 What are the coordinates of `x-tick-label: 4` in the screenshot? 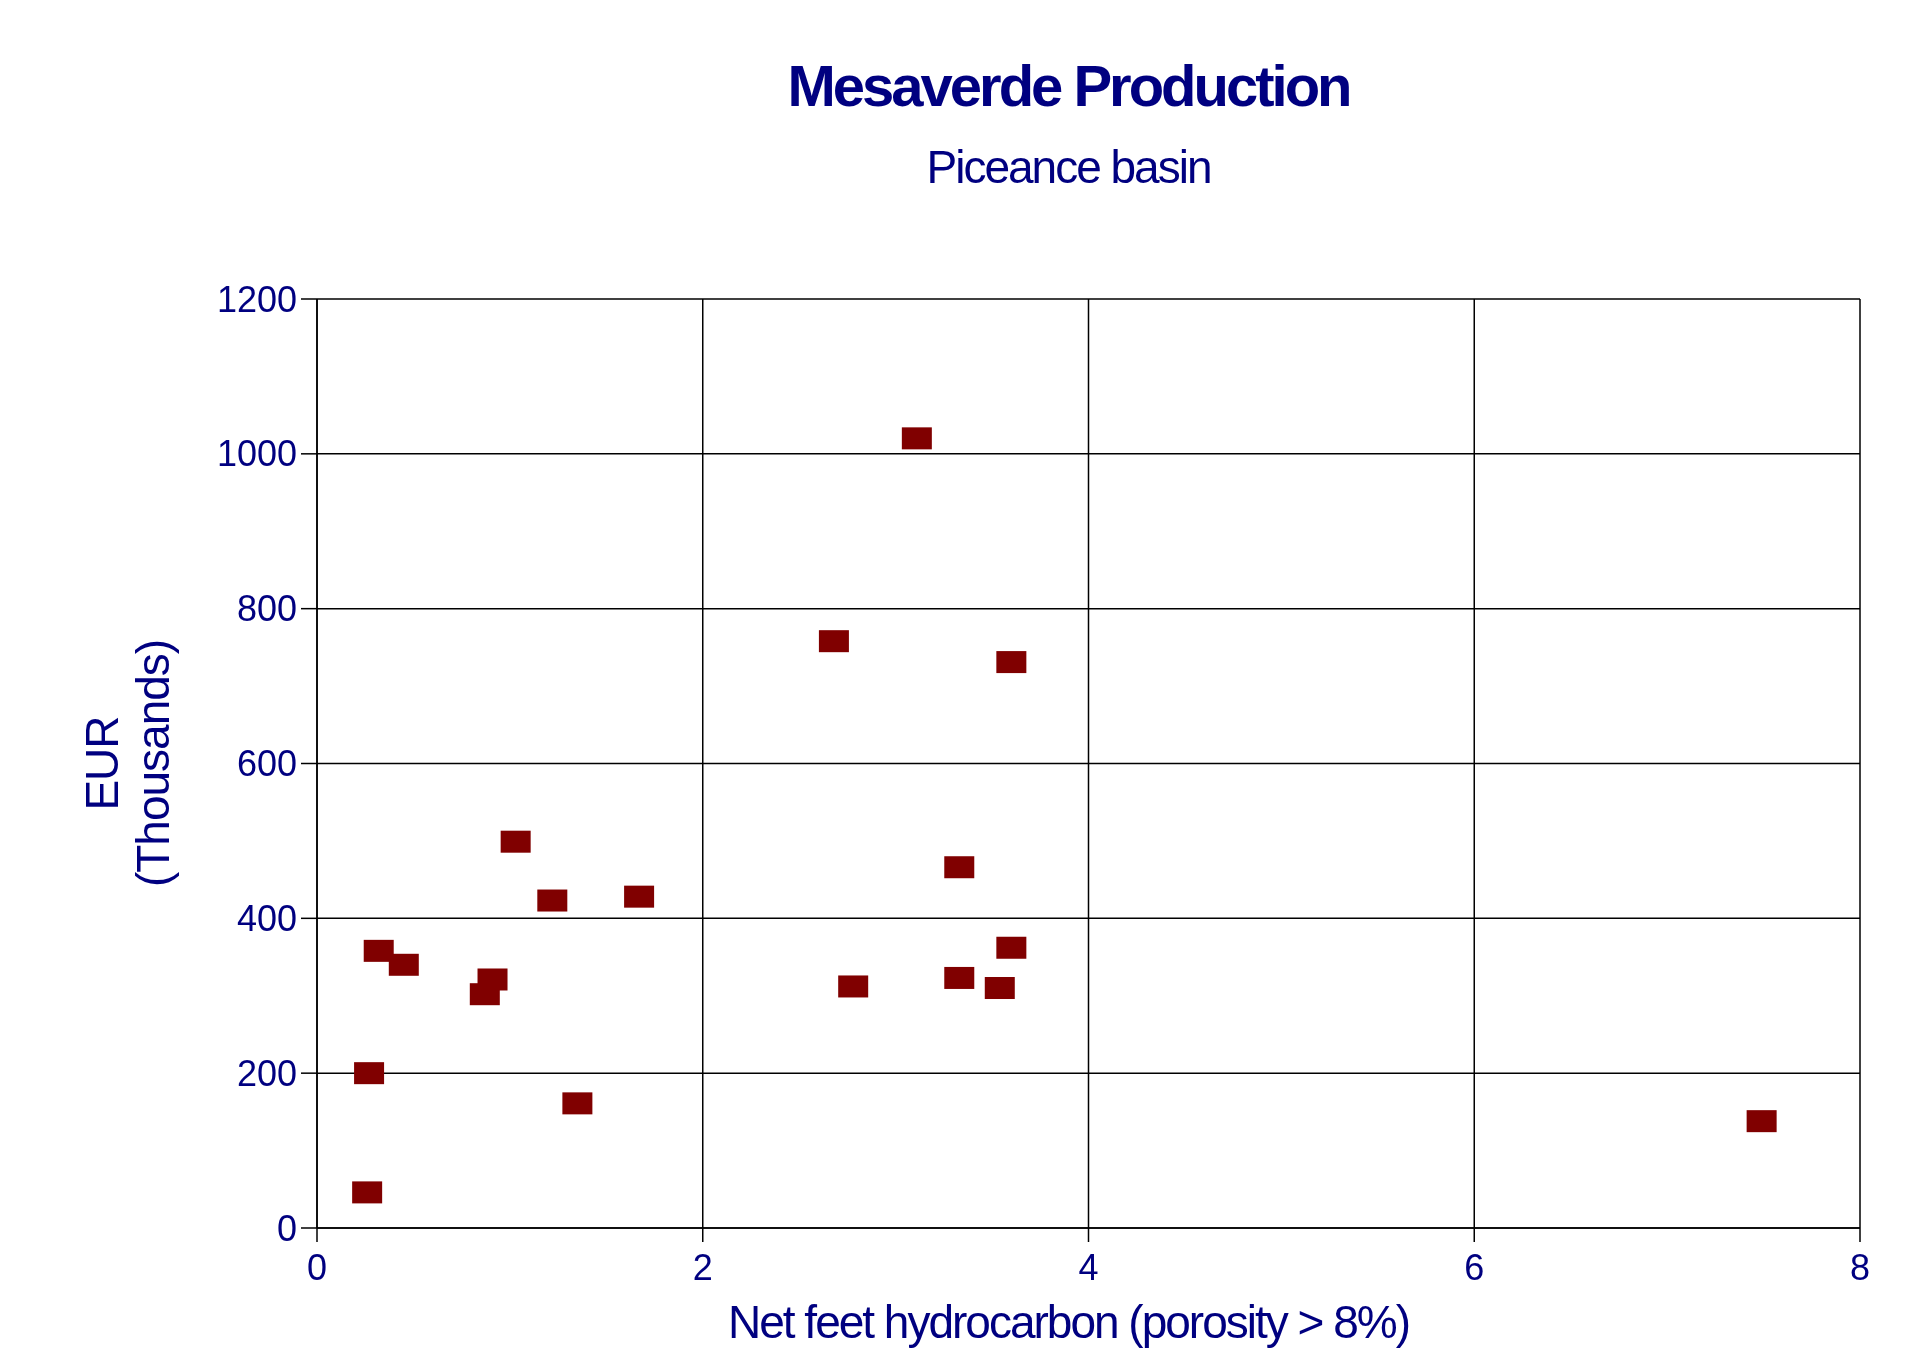 It's located at (1088, 1267).